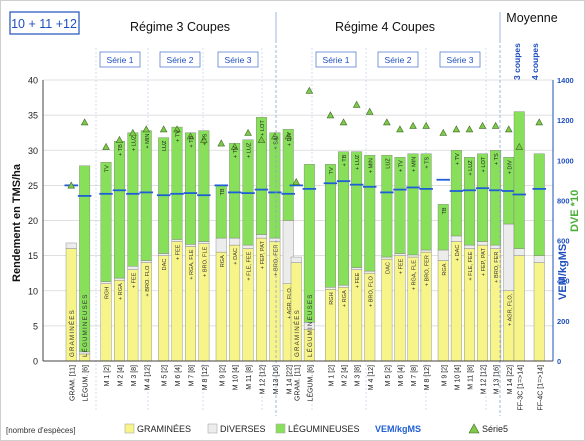 The height and width of the screenshot is (441, 585). Describe the element at coordinates (517, 61) in the screenshot. I see `moyenne-3-coupes-label: 3 coupes` at that location.